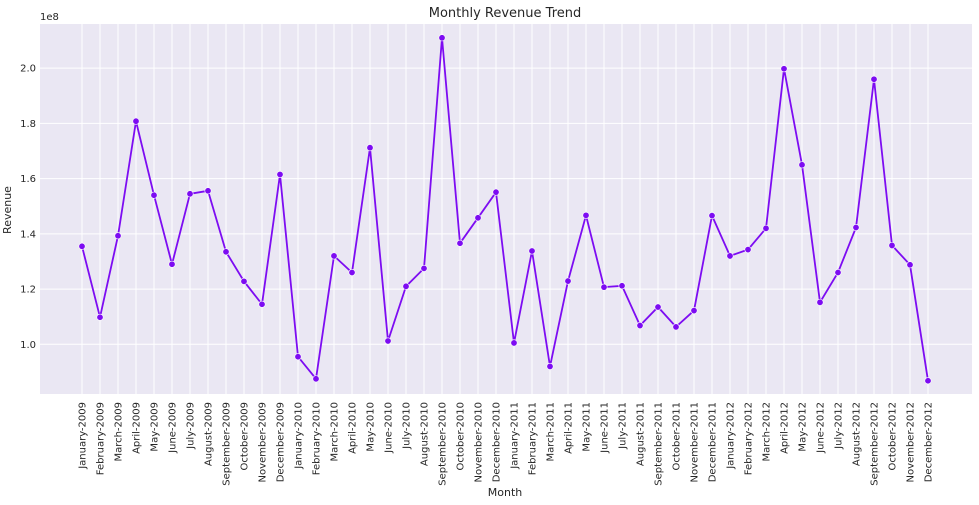 This screenshot has height=505, width=979. What do you see at coordinates (479, 442) in the screenshot?
I see `x-tick-label: November-2010` at bounding box center [479, 442].